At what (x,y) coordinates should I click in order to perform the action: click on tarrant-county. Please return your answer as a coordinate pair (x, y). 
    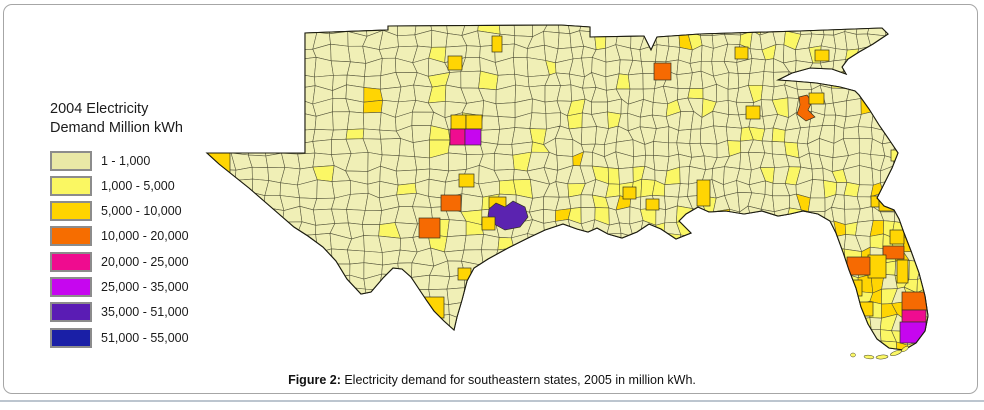
    Looking at the image, I should click on (457, 137).